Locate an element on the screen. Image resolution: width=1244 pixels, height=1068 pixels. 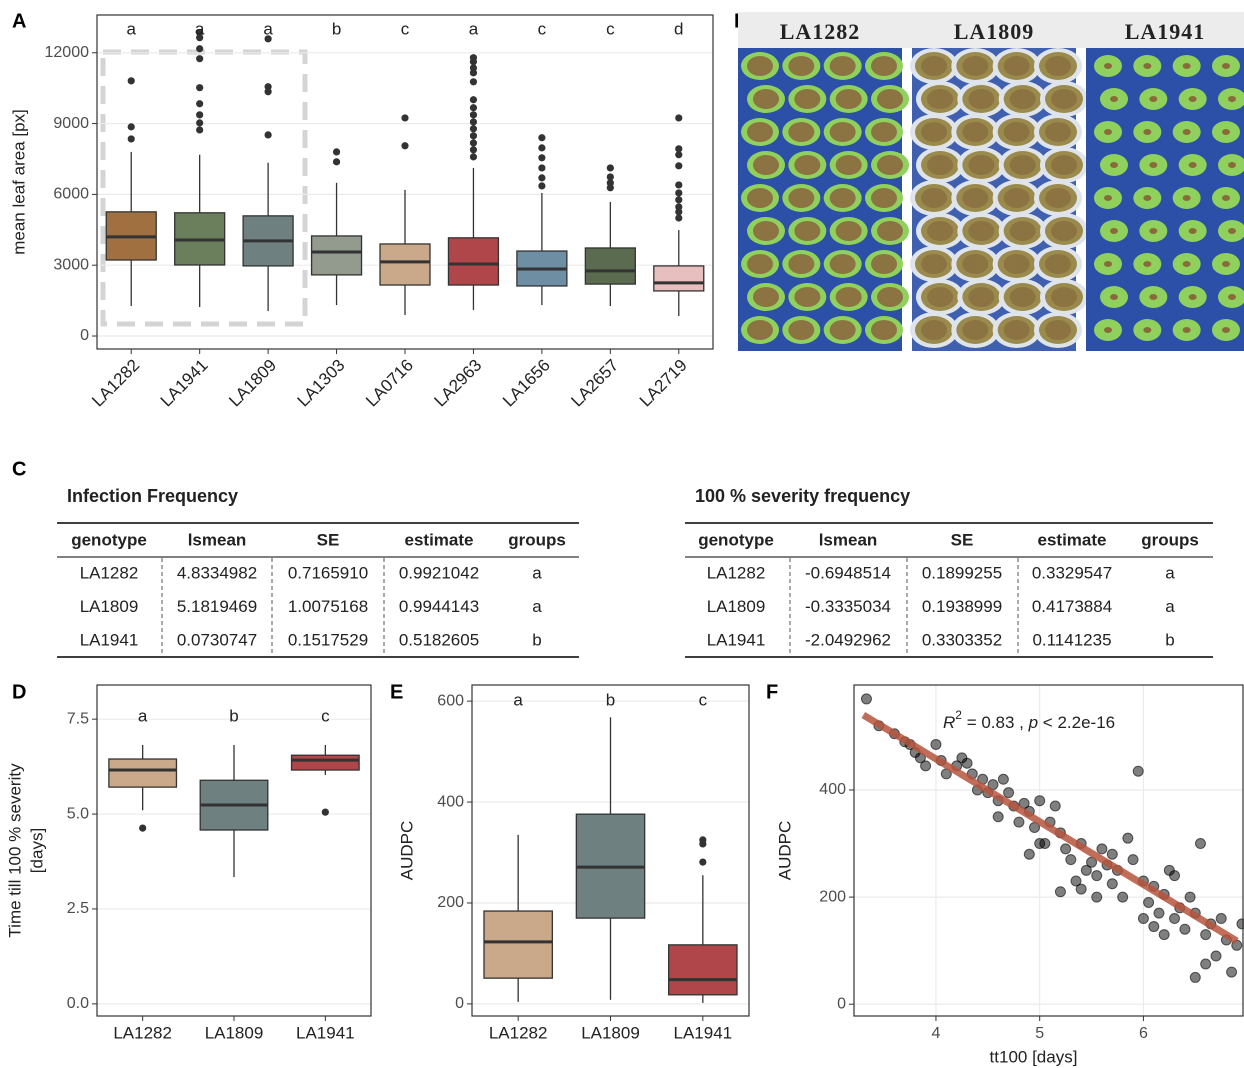
table-cell: 0.3303352 is located at coordinates (962, 639).